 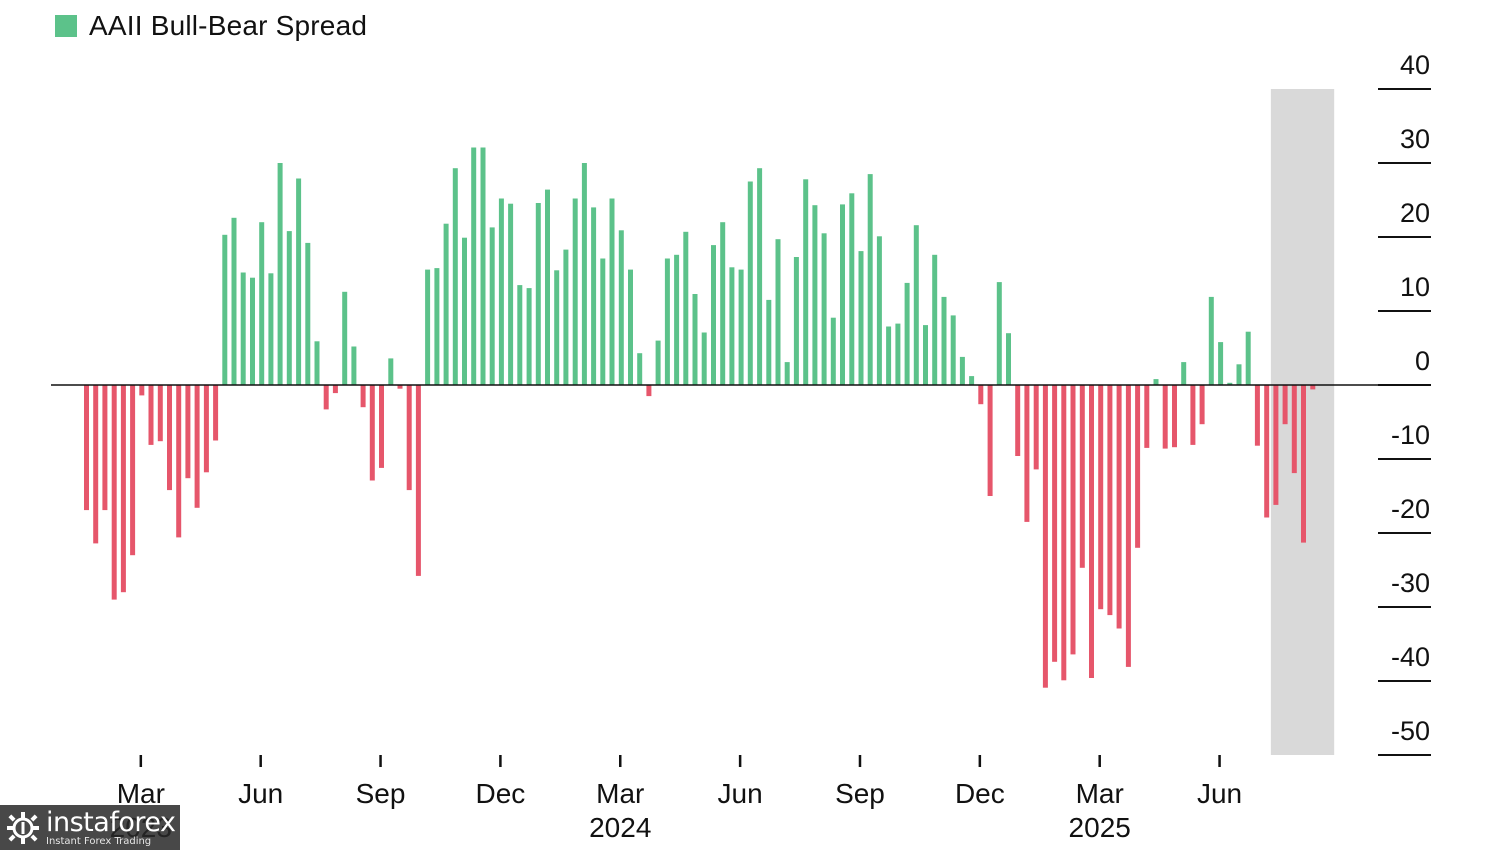 I want to click on instaforex-logo-icon, so click(x=23, y=827).